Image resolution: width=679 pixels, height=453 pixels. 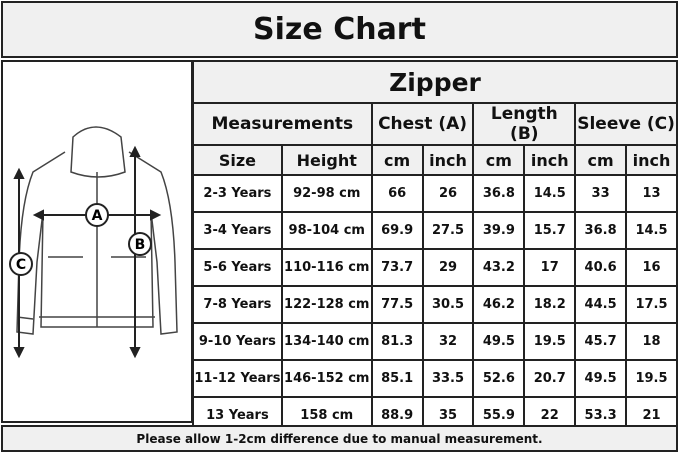 I want to click on table-cell: 69.9, so click(x=397, y=230).